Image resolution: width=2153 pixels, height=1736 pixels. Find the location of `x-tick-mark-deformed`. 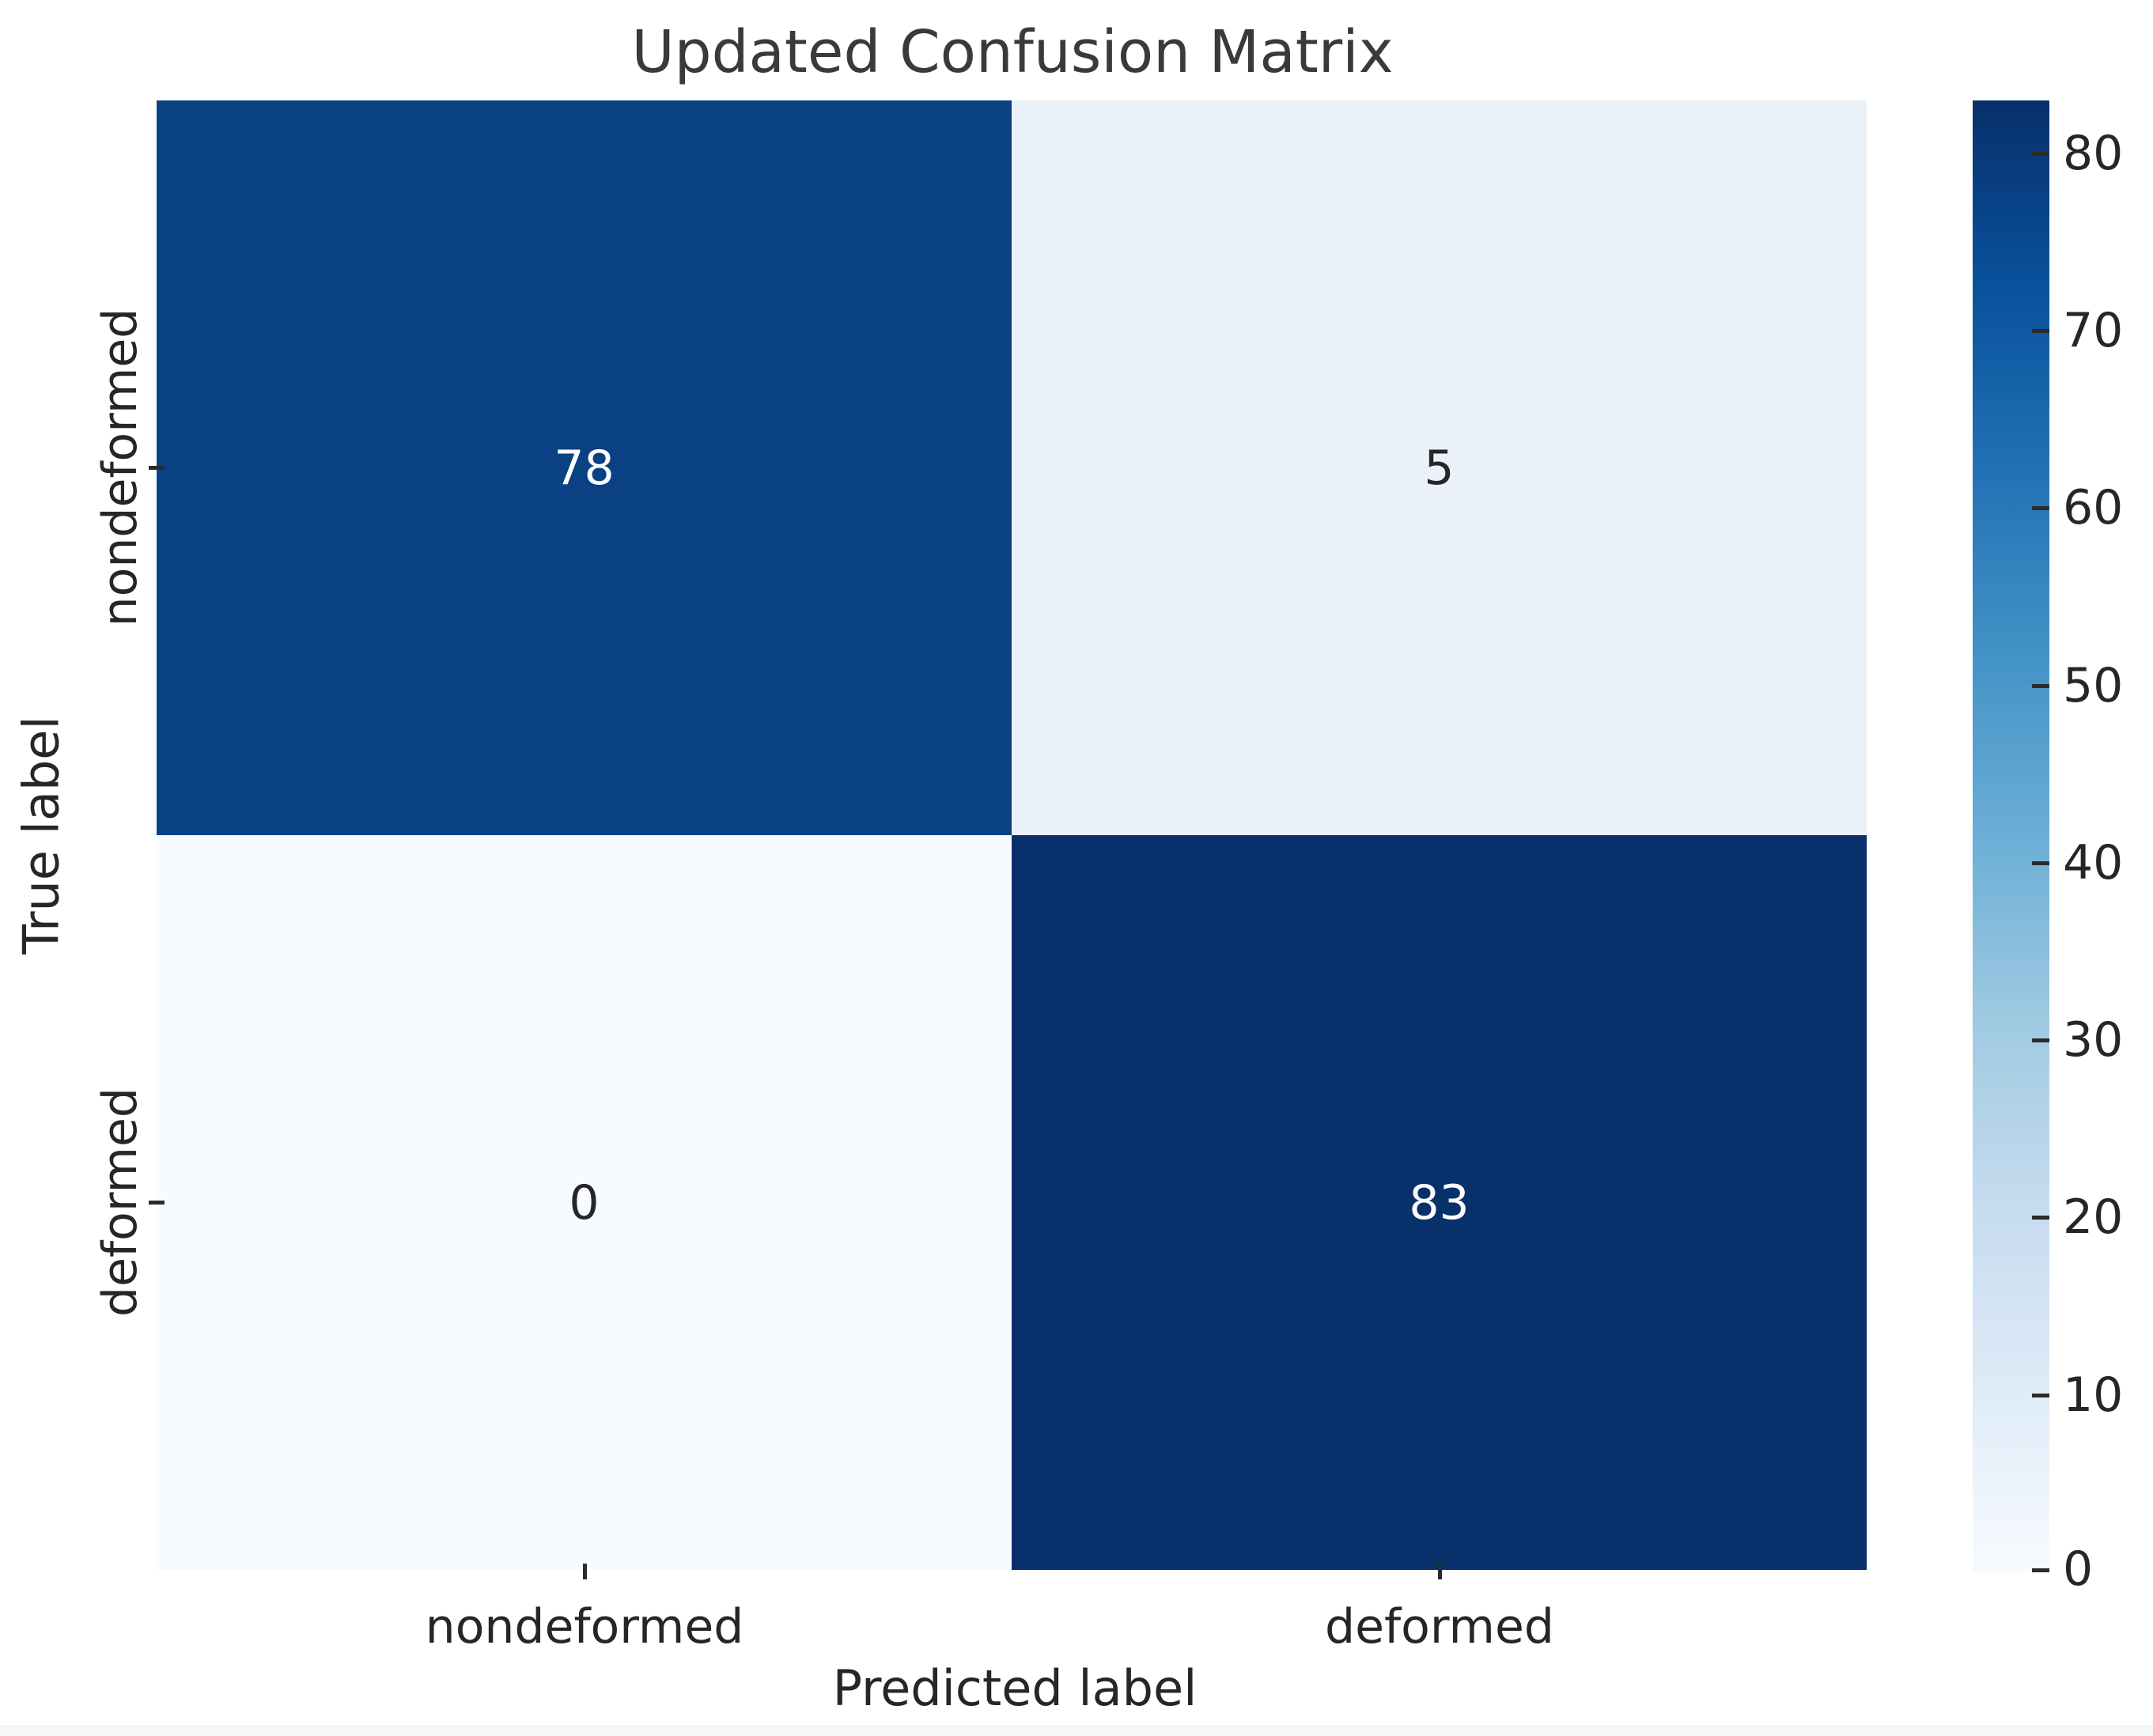

x-tick-mark-deformed is located at coordinates (1440, 1572).